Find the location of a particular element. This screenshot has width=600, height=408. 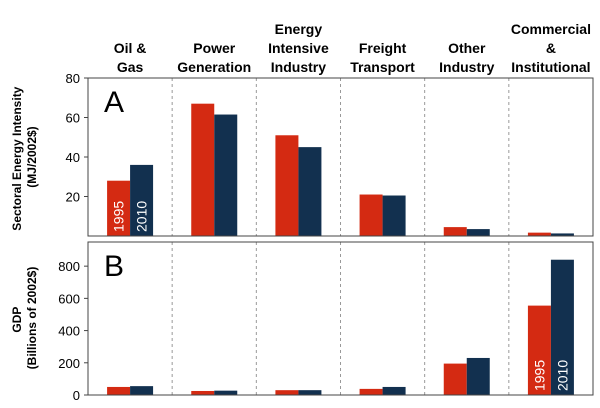

panel-a-tick-label-2: 60 is located at coordinates (73, 118).